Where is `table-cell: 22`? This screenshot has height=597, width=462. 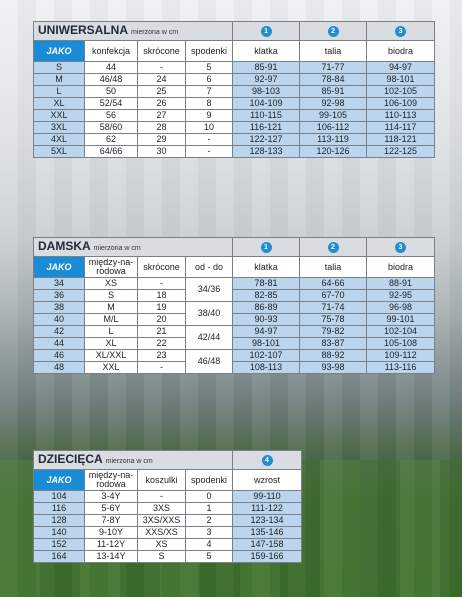
table-cell: 22 is located at coordinates (161, 343).